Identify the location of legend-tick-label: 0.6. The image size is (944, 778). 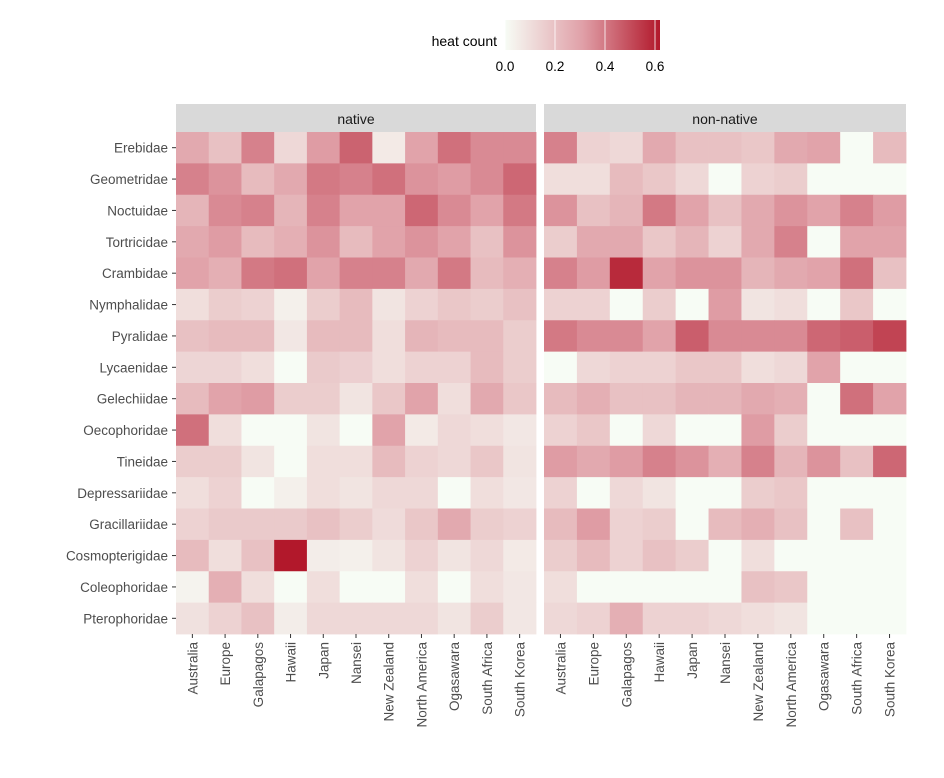
(655, 66).